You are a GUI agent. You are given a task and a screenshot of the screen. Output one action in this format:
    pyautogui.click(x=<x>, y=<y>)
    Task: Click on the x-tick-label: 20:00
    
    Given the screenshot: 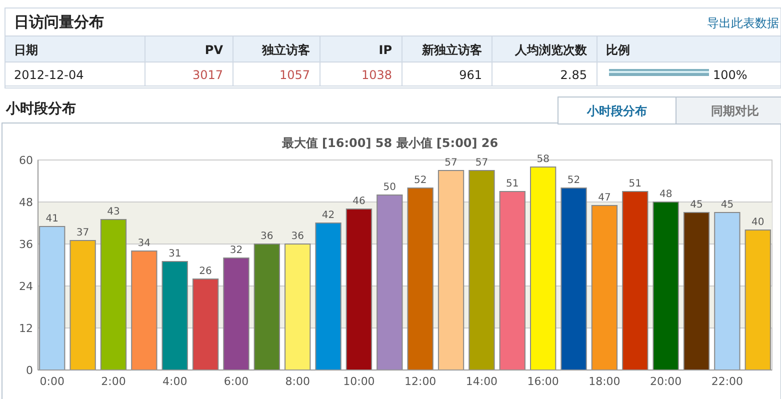 What is the action you would take?
    pyautogui.click(x=666, y=381)
    